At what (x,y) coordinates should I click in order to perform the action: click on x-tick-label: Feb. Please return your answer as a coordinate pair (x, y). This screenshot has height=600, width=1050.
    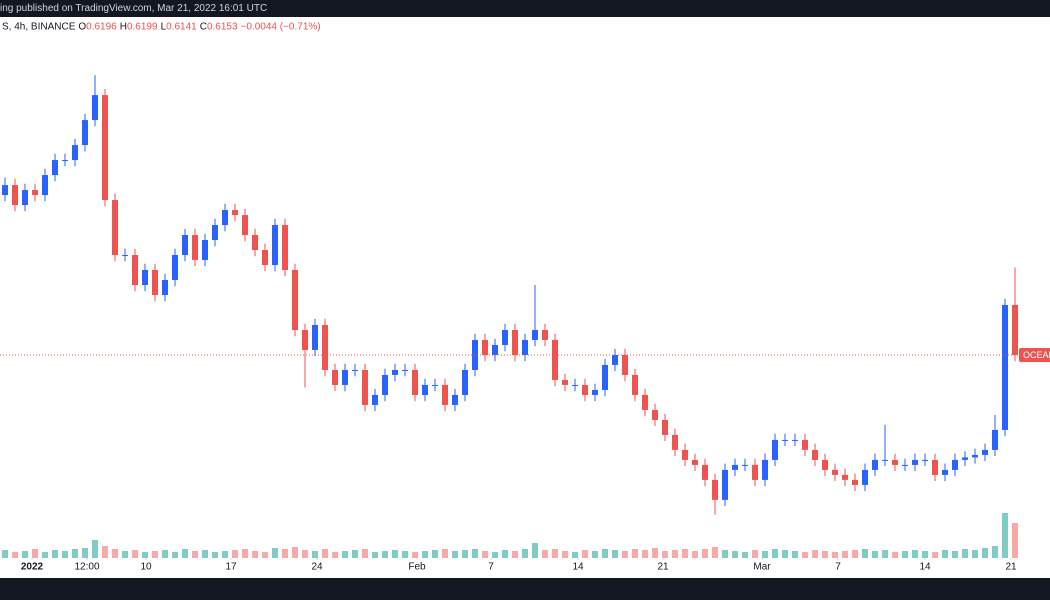
    Looking at the image, I should click on (417, 567).